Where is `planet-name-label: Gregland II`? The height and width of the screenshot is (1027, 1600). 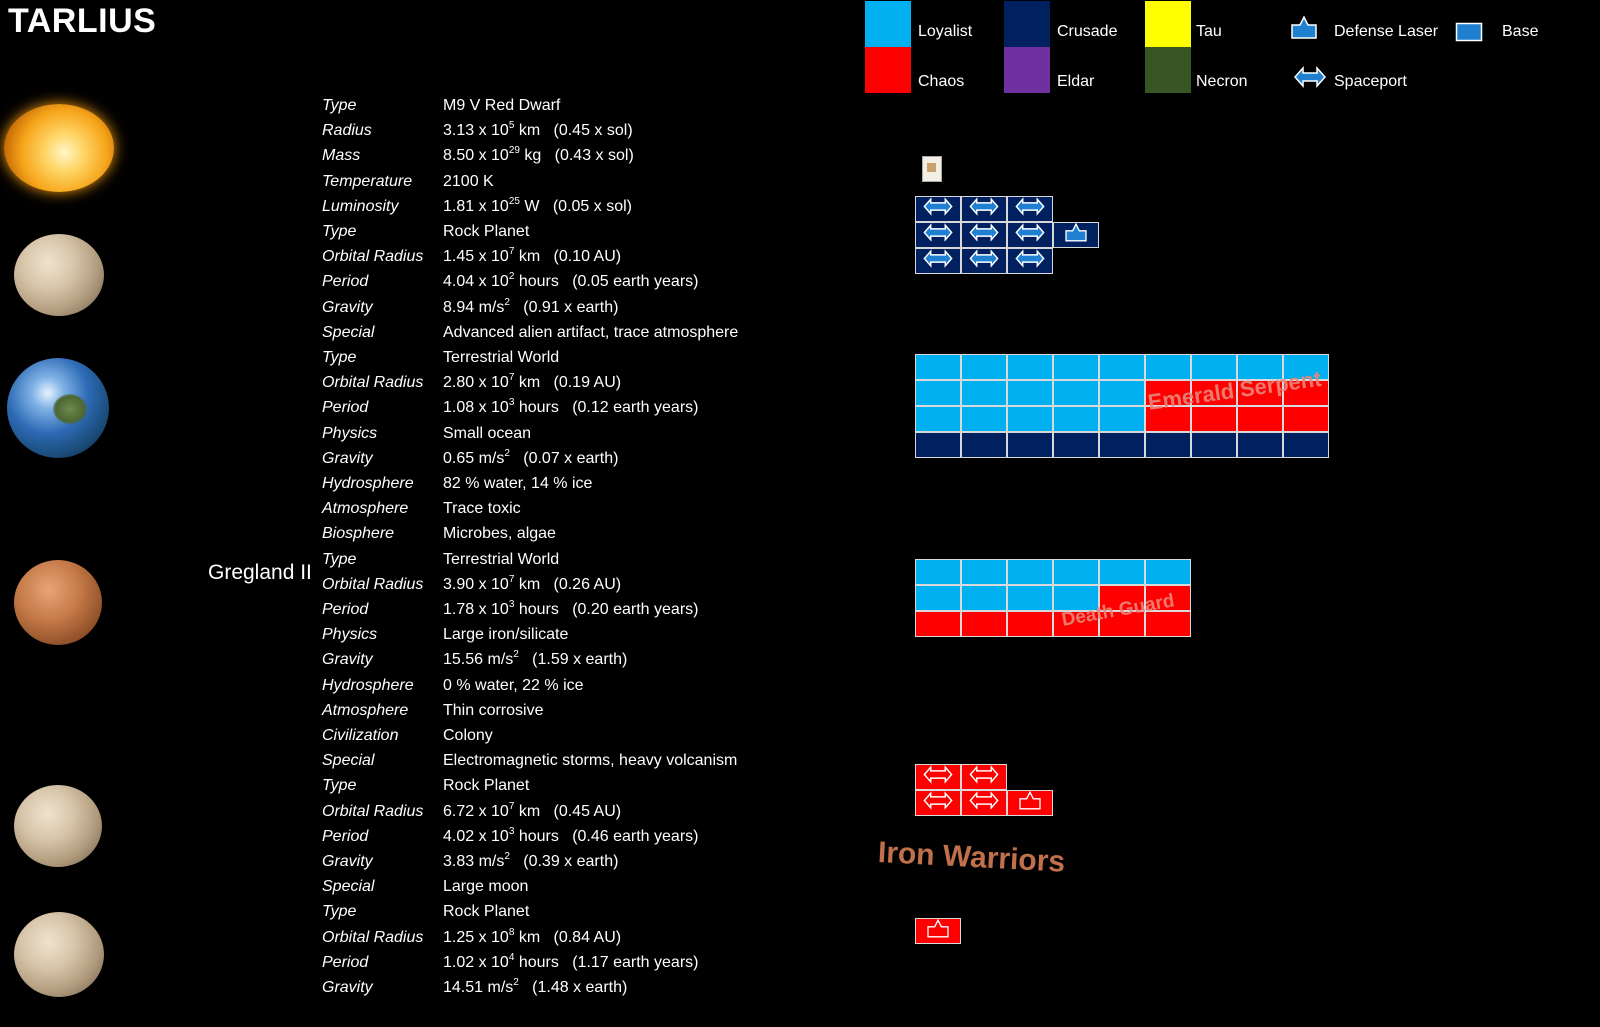
planet-name-label: Gregland II is located at coordinates (260, 572).